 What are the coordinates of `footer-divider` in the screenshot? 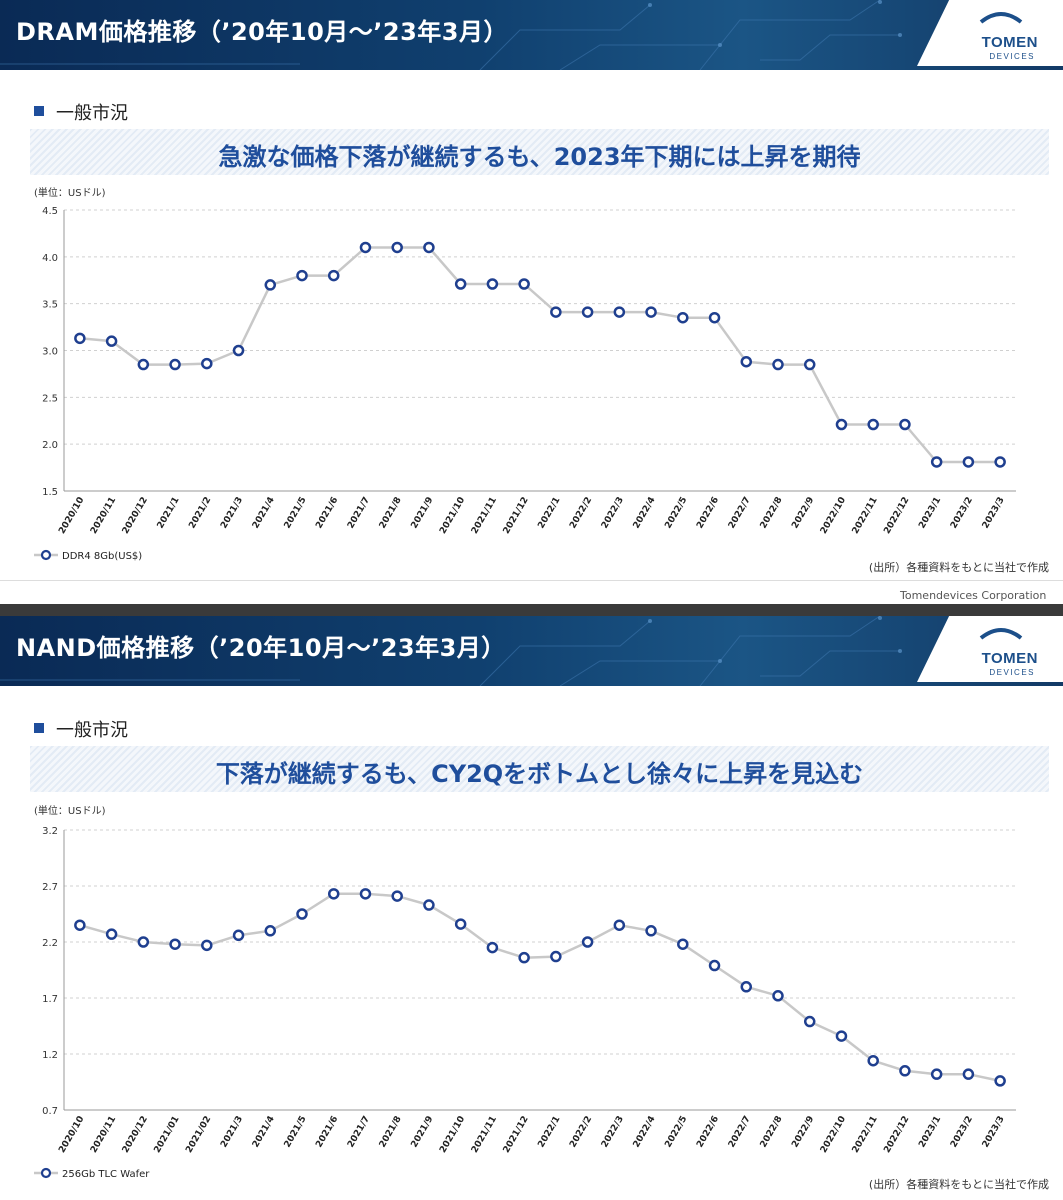 It's located at (531, 580).